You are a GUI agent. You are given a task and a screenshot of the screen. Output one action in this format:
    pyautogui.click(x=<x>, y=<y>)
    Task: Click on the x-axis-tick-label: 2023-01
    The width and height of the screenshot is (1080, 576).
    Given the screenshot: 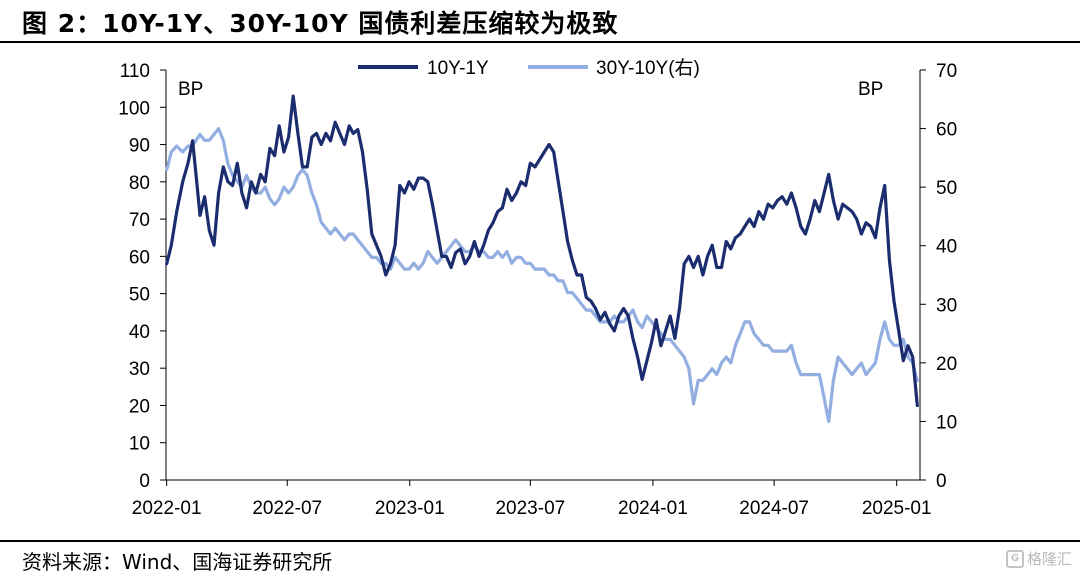 What is the action you would take?
    pyautogui.click(x=410, y=508)
    